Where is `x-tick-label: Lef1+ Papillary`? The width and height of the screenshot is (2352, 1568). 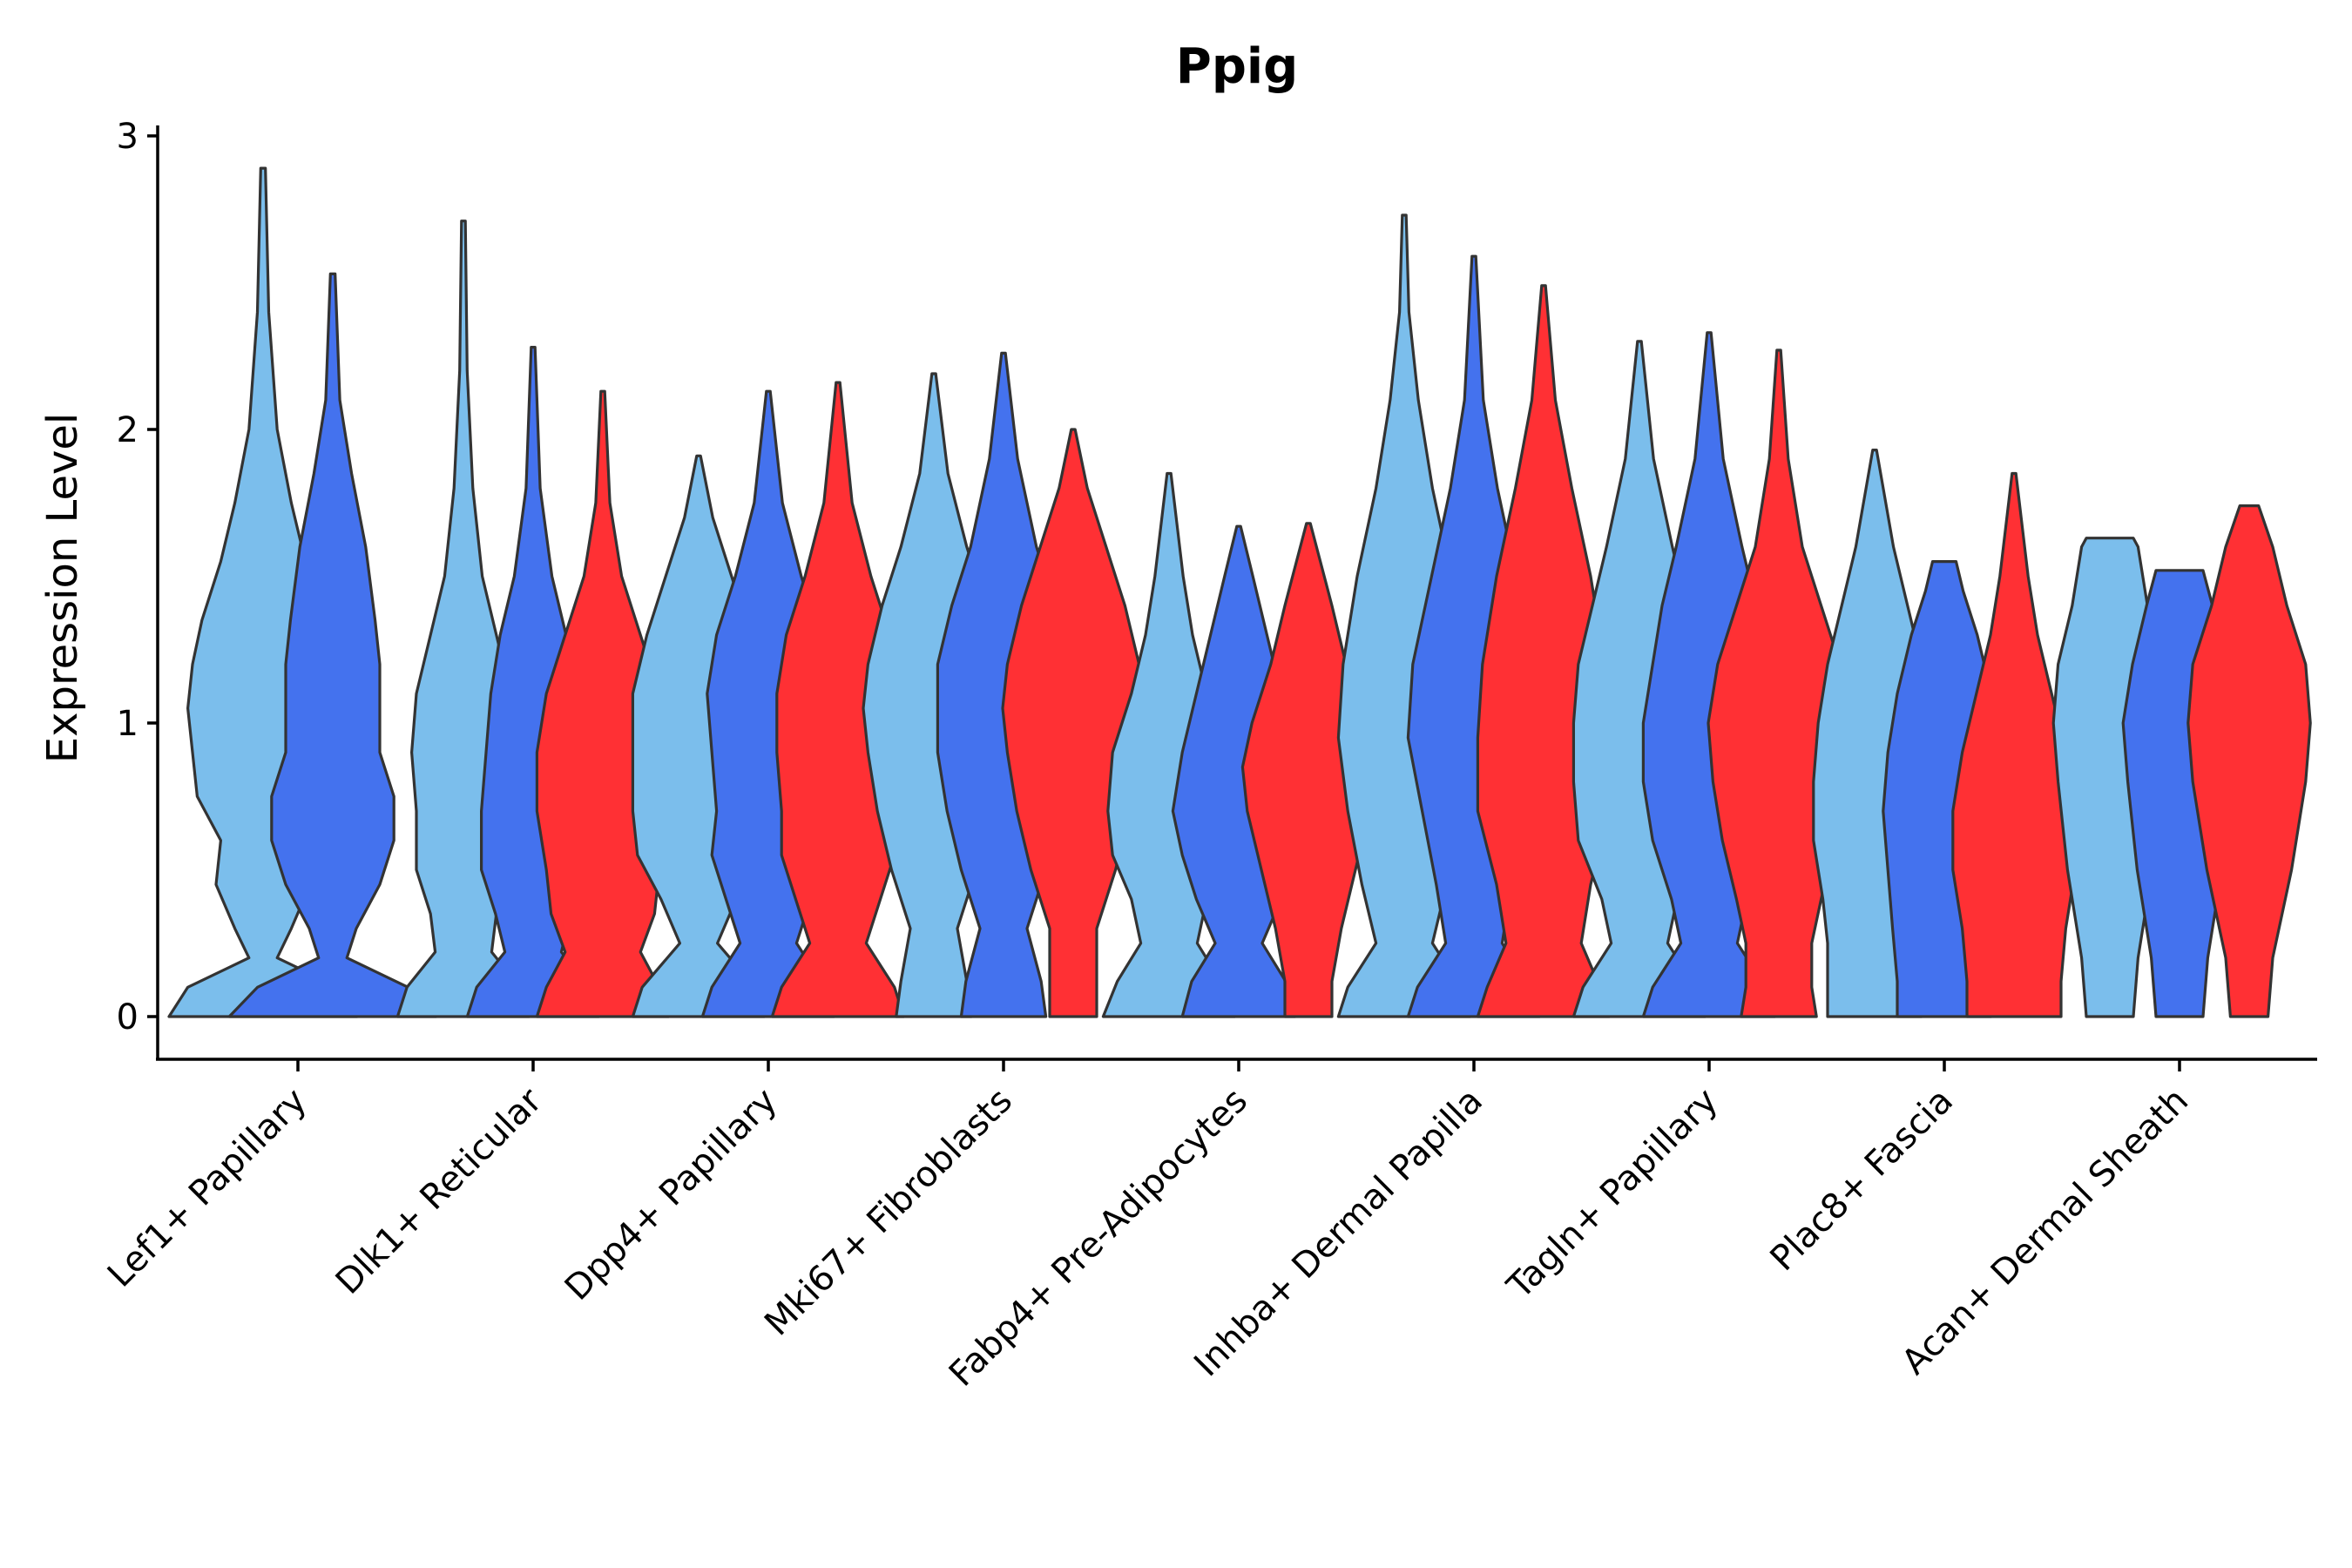 x-tick-label: Lef1+ Papillary is located at coordinates (207, 1188).